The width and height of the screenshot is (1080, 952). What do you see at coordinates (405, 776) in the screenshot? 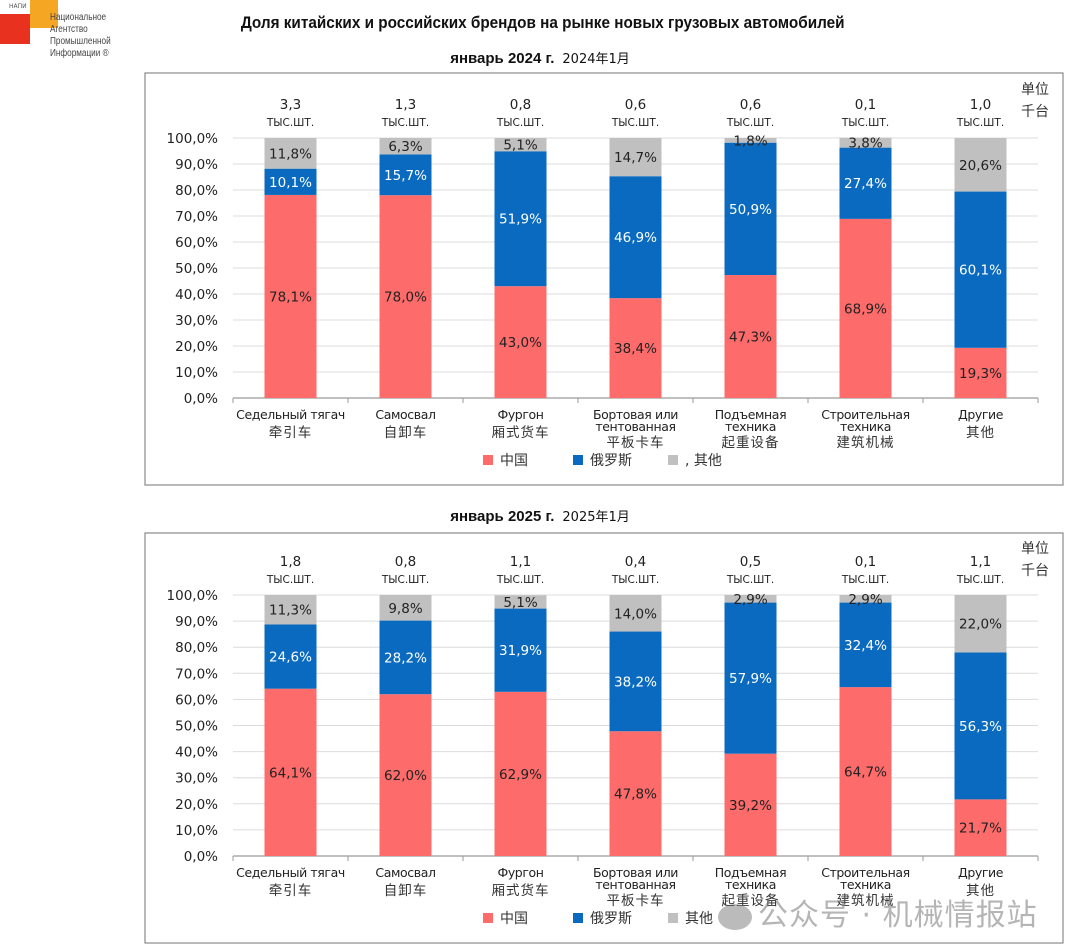
I see `data-label: 62,0%` at bounding box center [405, 776].